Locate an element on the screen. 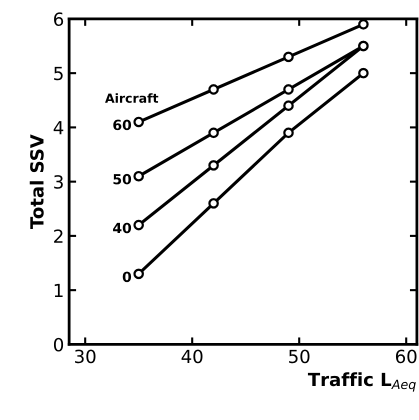  legend-title: Aircraft is located at coordinates (131, 98).